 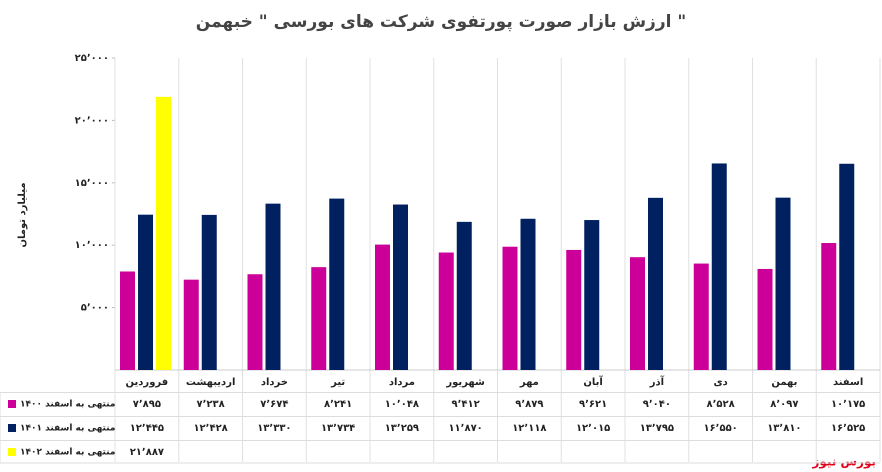 I want to click on y-axis-label: میلیارد تومان, so click(x=22, y=214).